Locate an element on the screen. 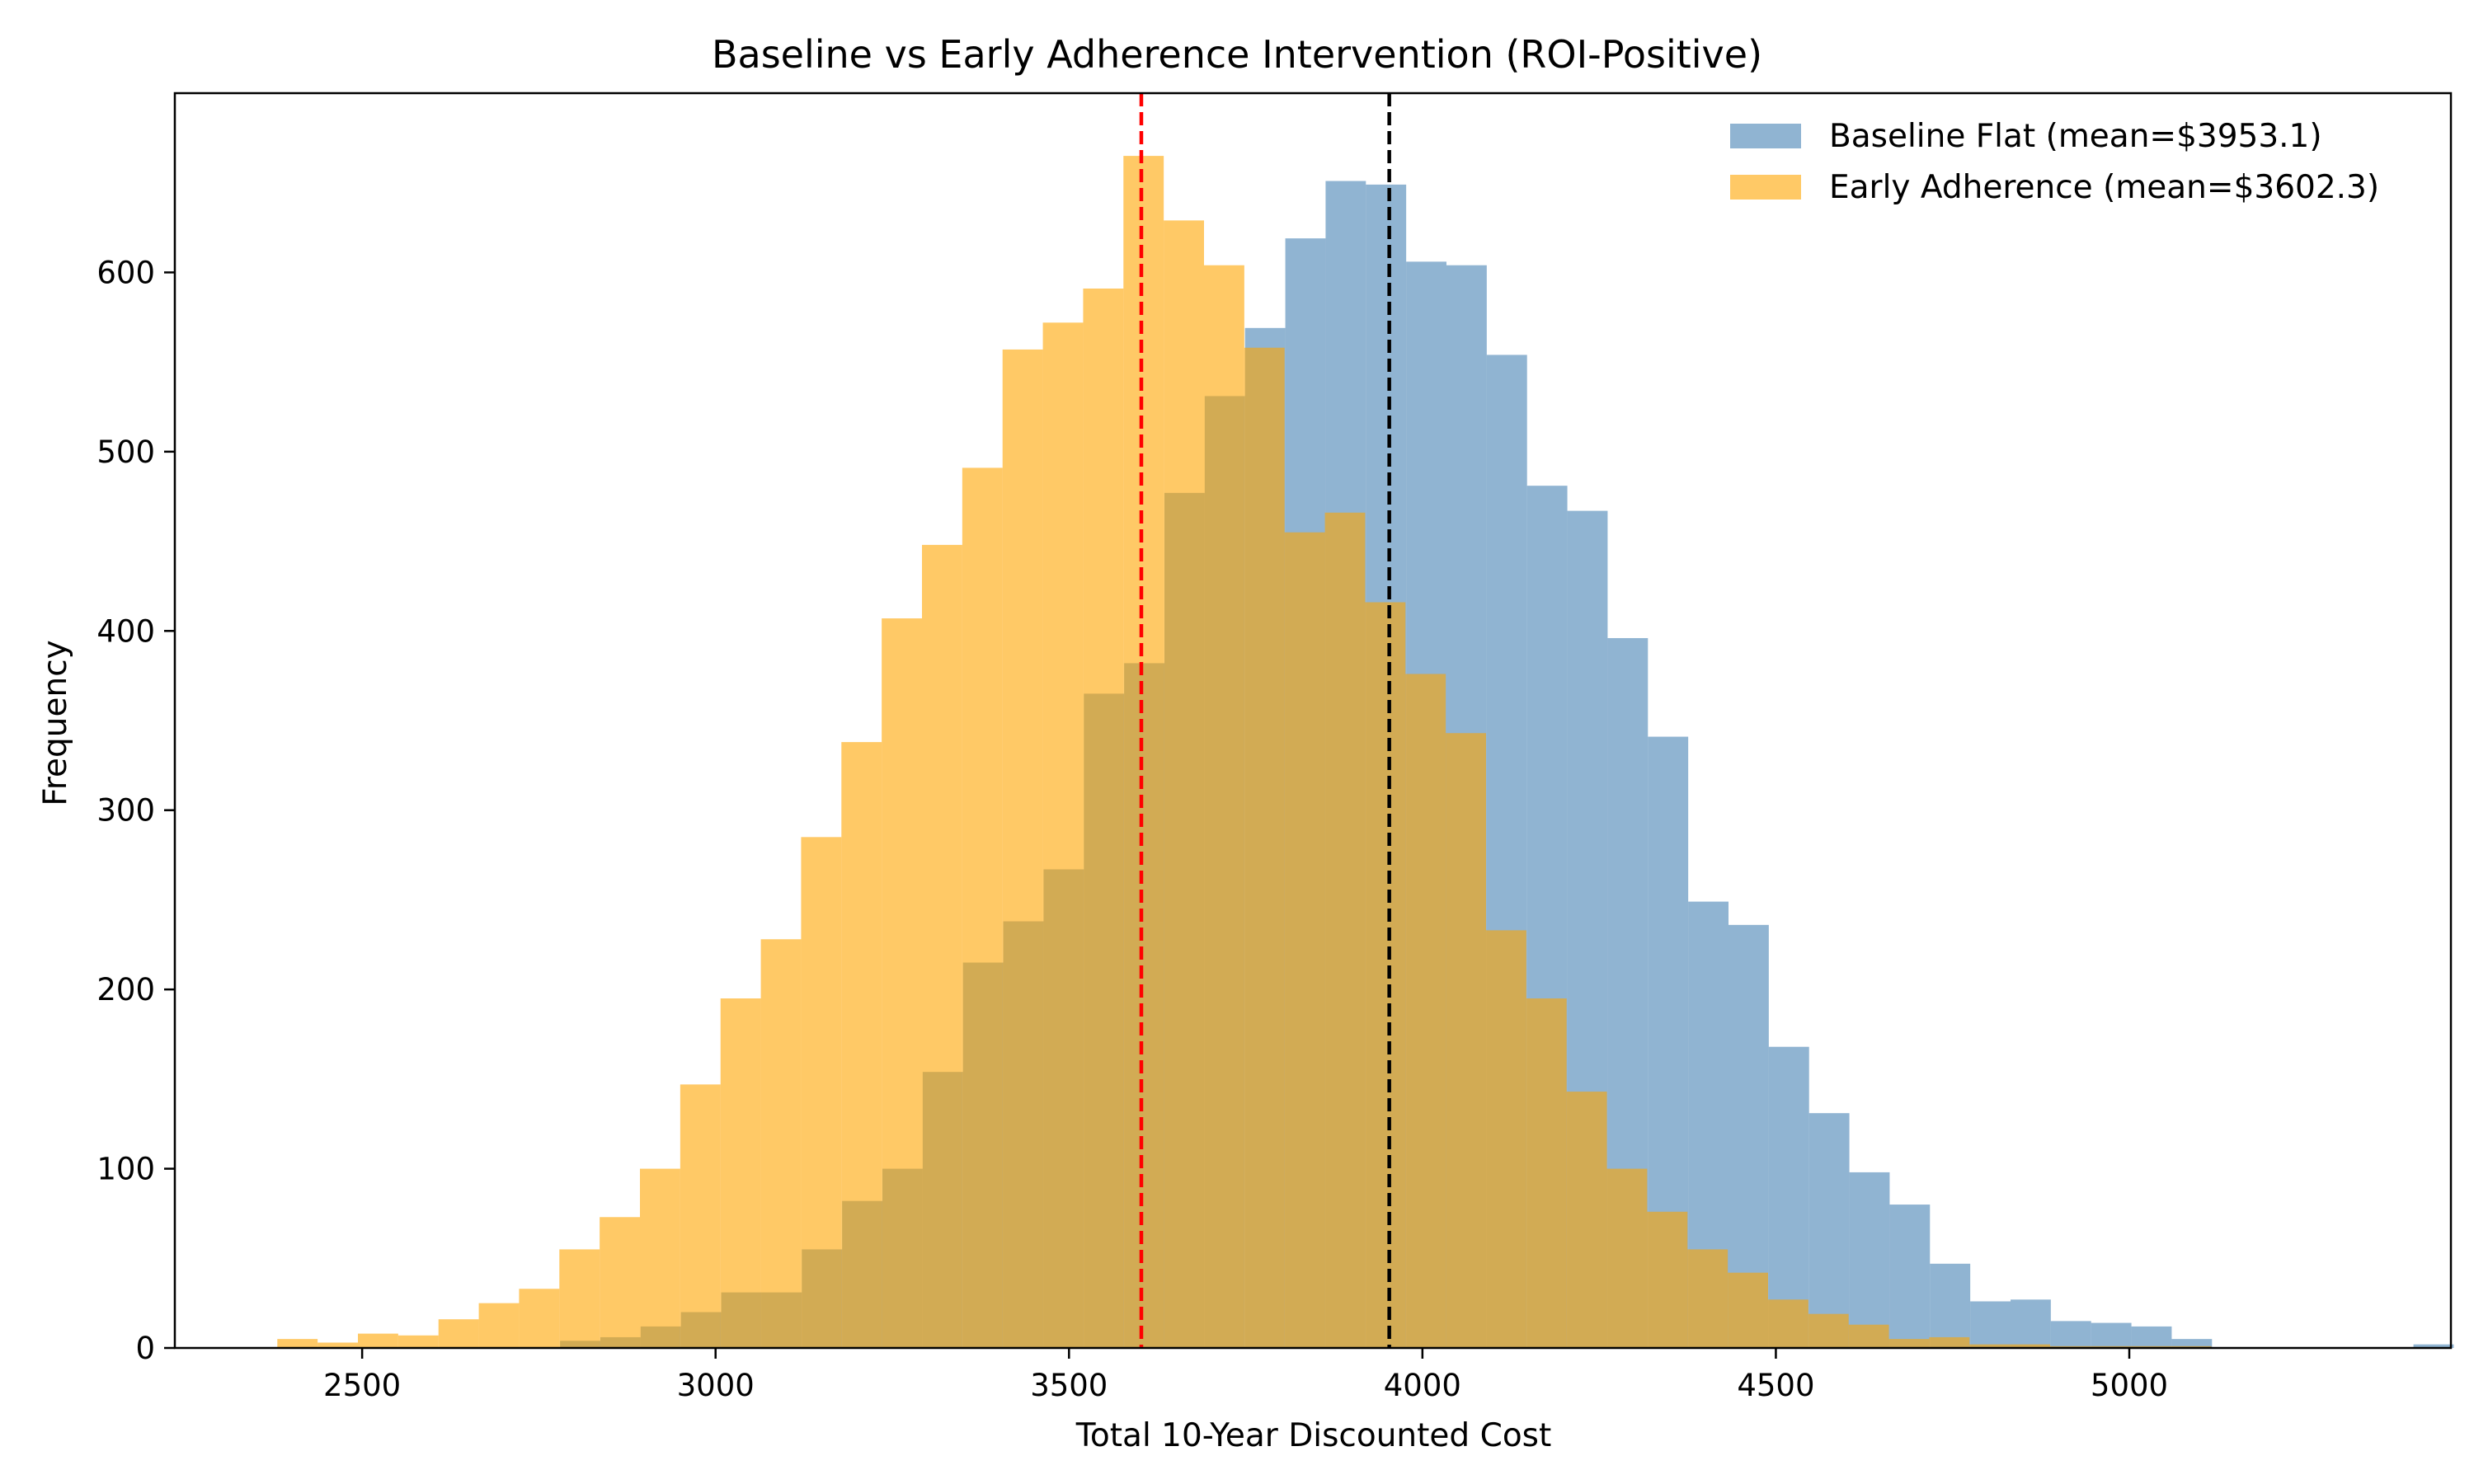 This screenshot has width=2474, height=1484. legend-label: Baseline Flat (mean=$3953.1) is located at coordinates (2075, 136).